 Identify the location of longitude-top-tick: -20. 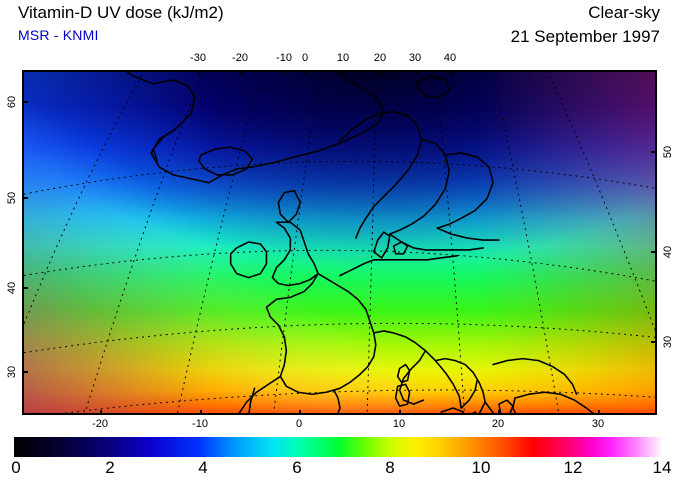
(240, 58).